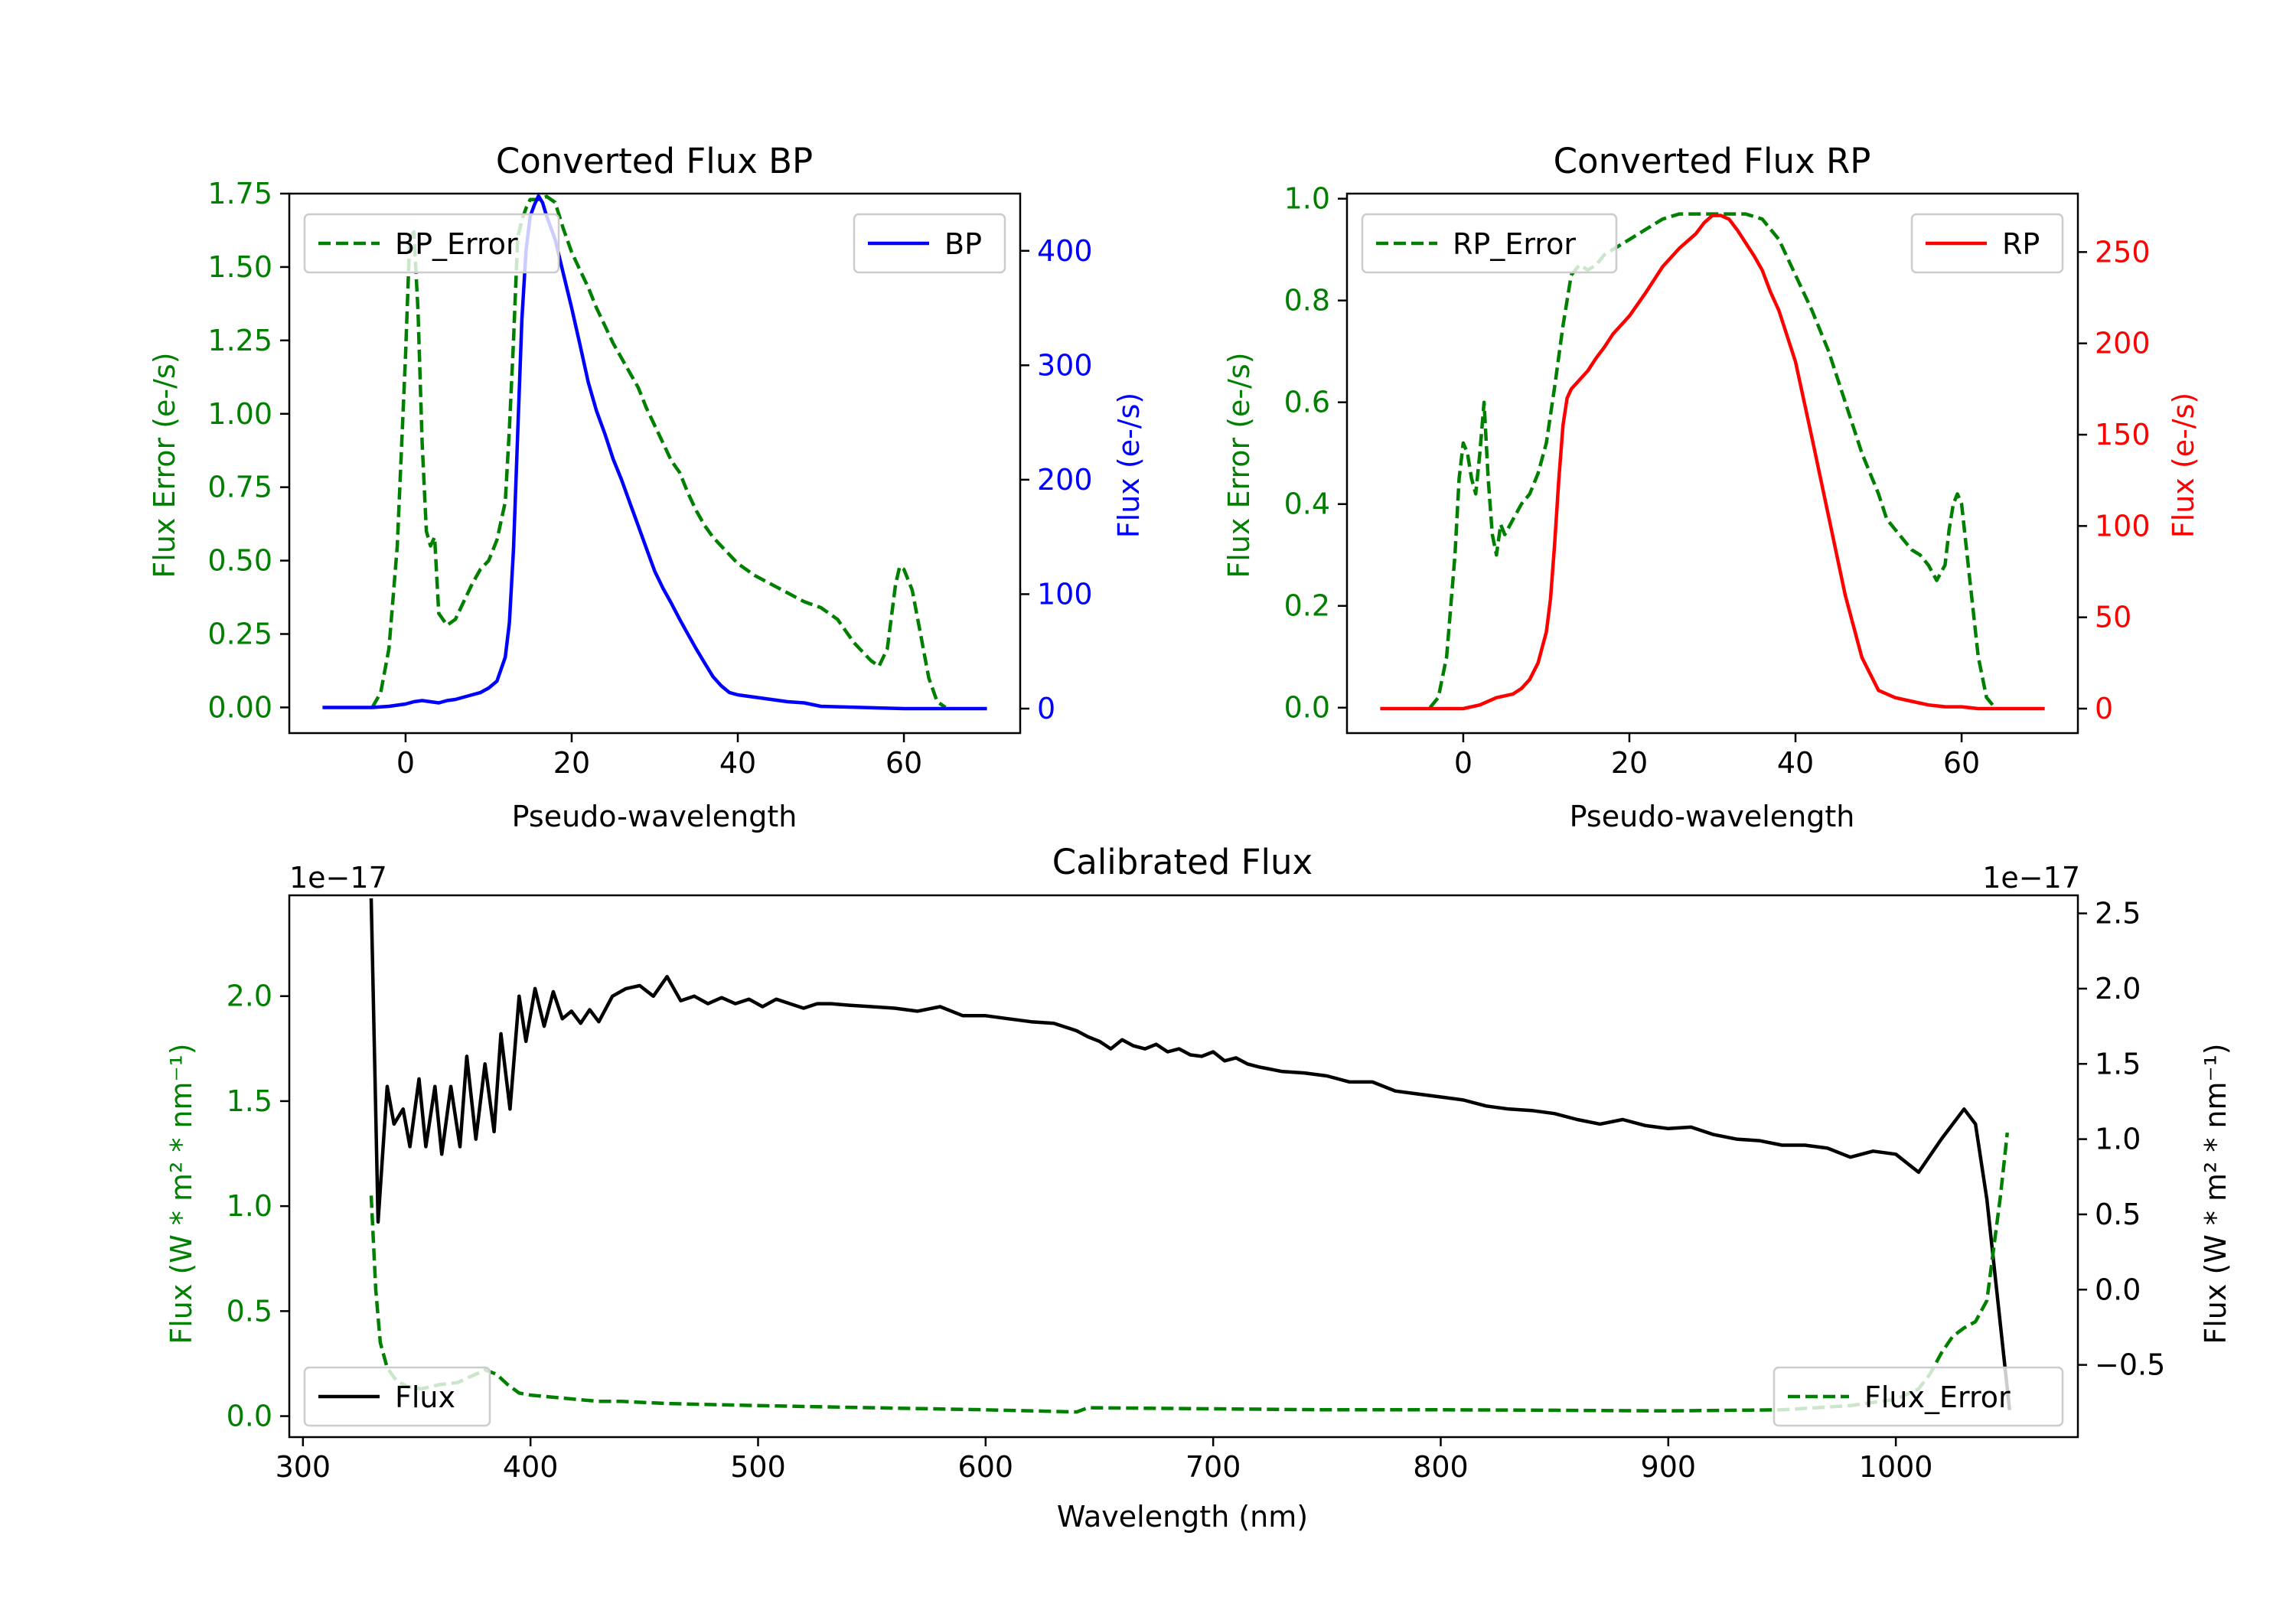  Describe the element at coordinates (2215, 1193) in the screenshot. I see `calibrated-right-axis-label: Flux (W * m² * nm⁻¹)` at that location.